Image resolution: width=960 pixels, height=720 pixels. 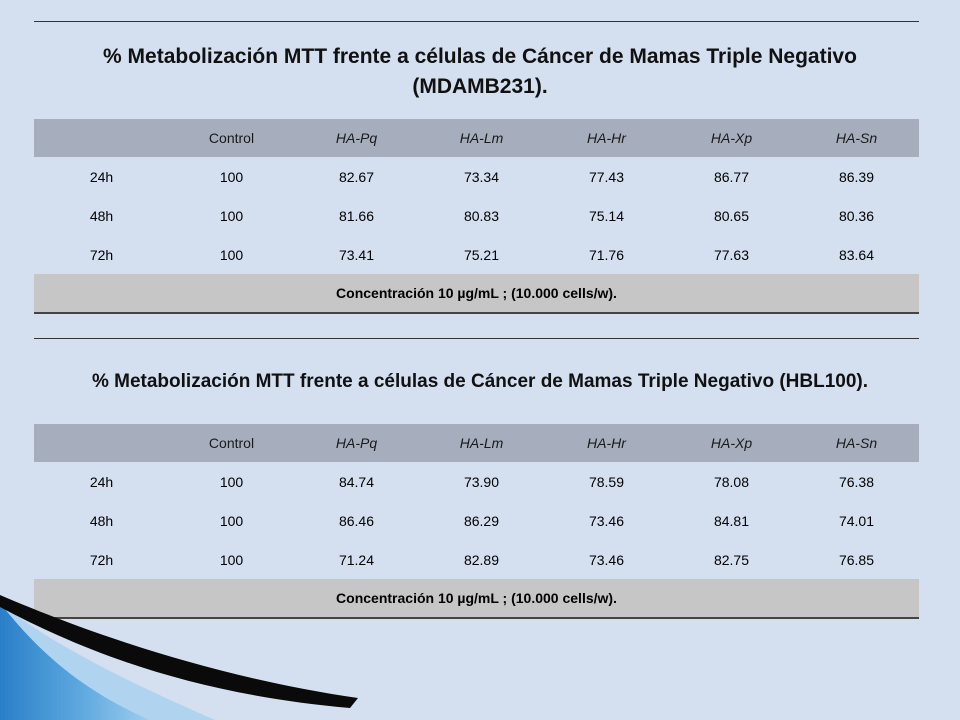 I want to click on table1-col-control: Control, so click(x=231, y=138).